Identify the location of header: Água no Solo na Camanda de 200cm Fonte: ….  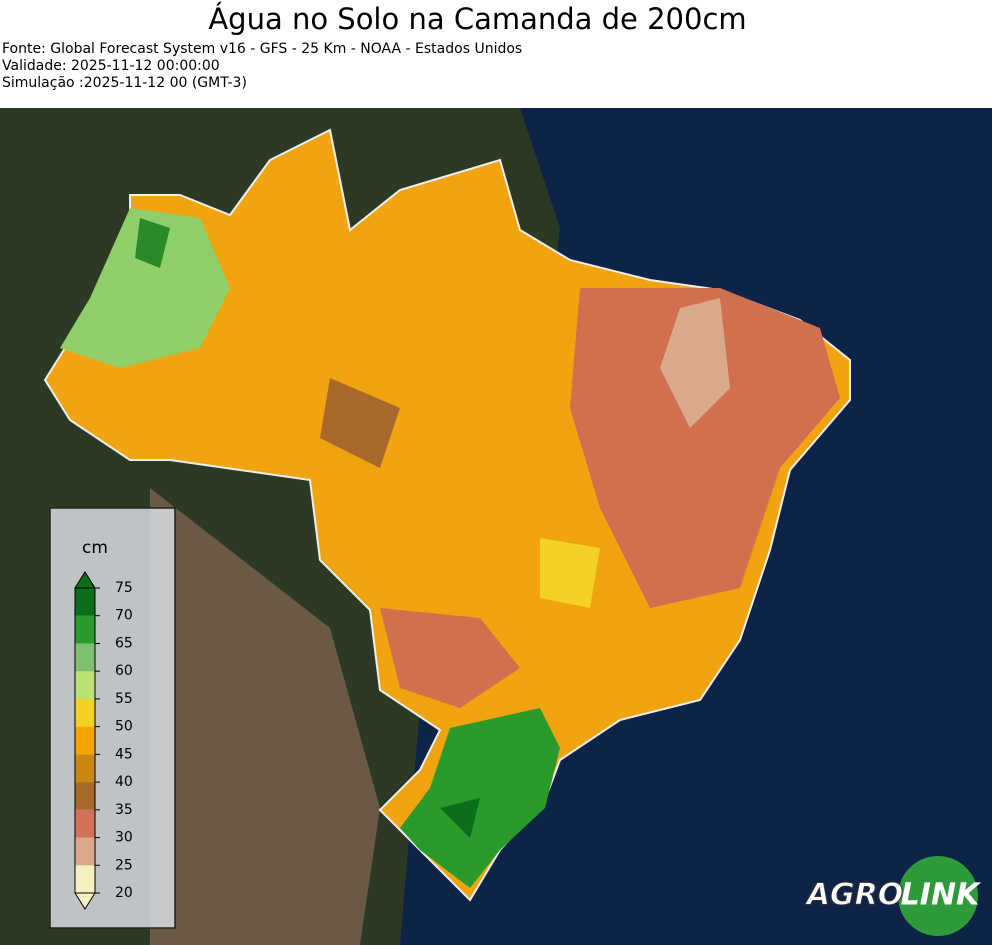
(496, 54).